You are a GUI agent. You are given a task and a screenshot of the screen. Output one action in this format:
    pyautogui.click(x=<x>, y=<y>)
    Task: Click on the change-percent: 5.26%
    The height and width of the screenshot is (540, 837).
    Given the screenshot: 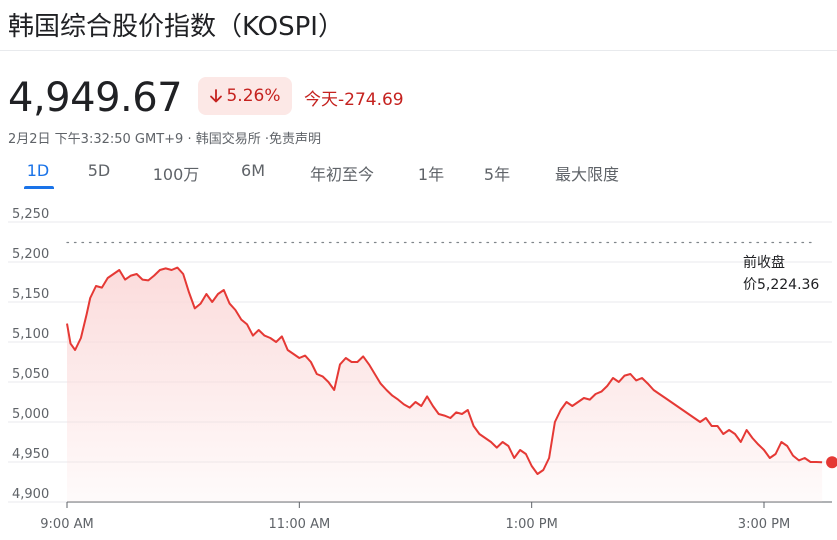 What is the action you would take?
    pyautogui.click(x=253, y=96)
    